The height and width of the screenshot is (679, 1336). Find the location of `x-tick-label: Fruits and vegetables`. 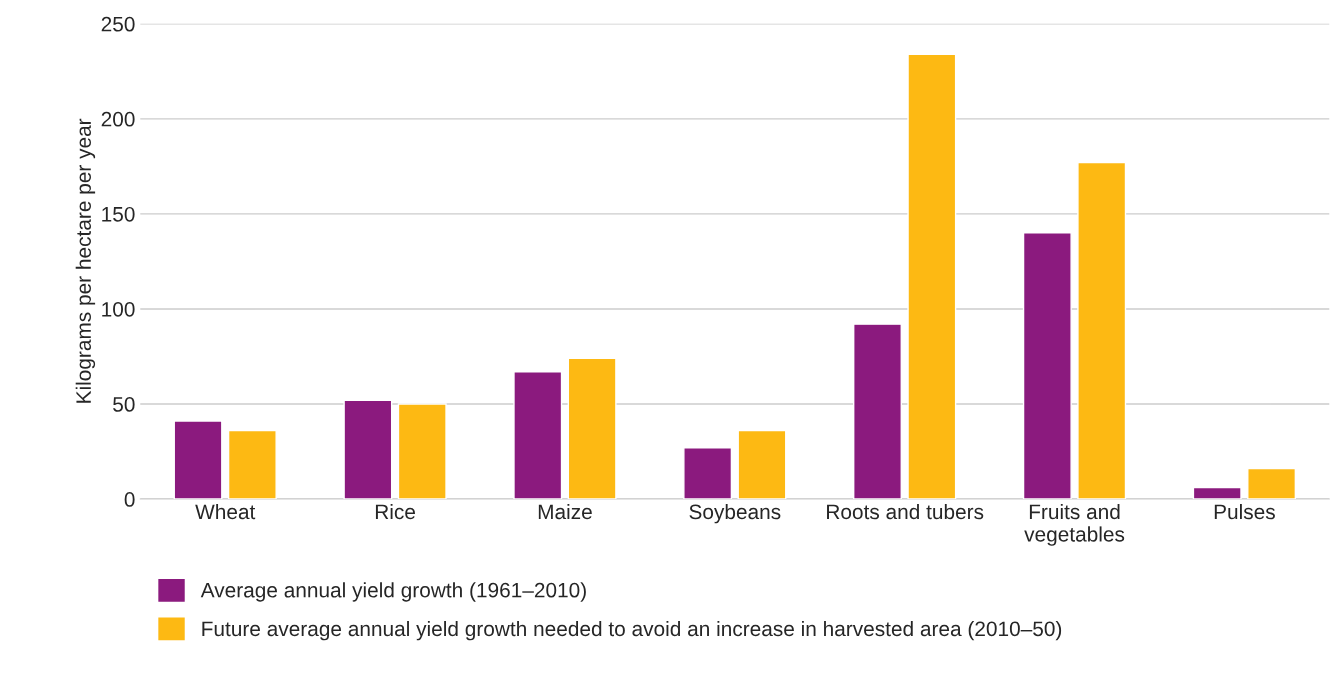

x-tick-label: Fruits and vegetables is located at coordinates (1074, 524).